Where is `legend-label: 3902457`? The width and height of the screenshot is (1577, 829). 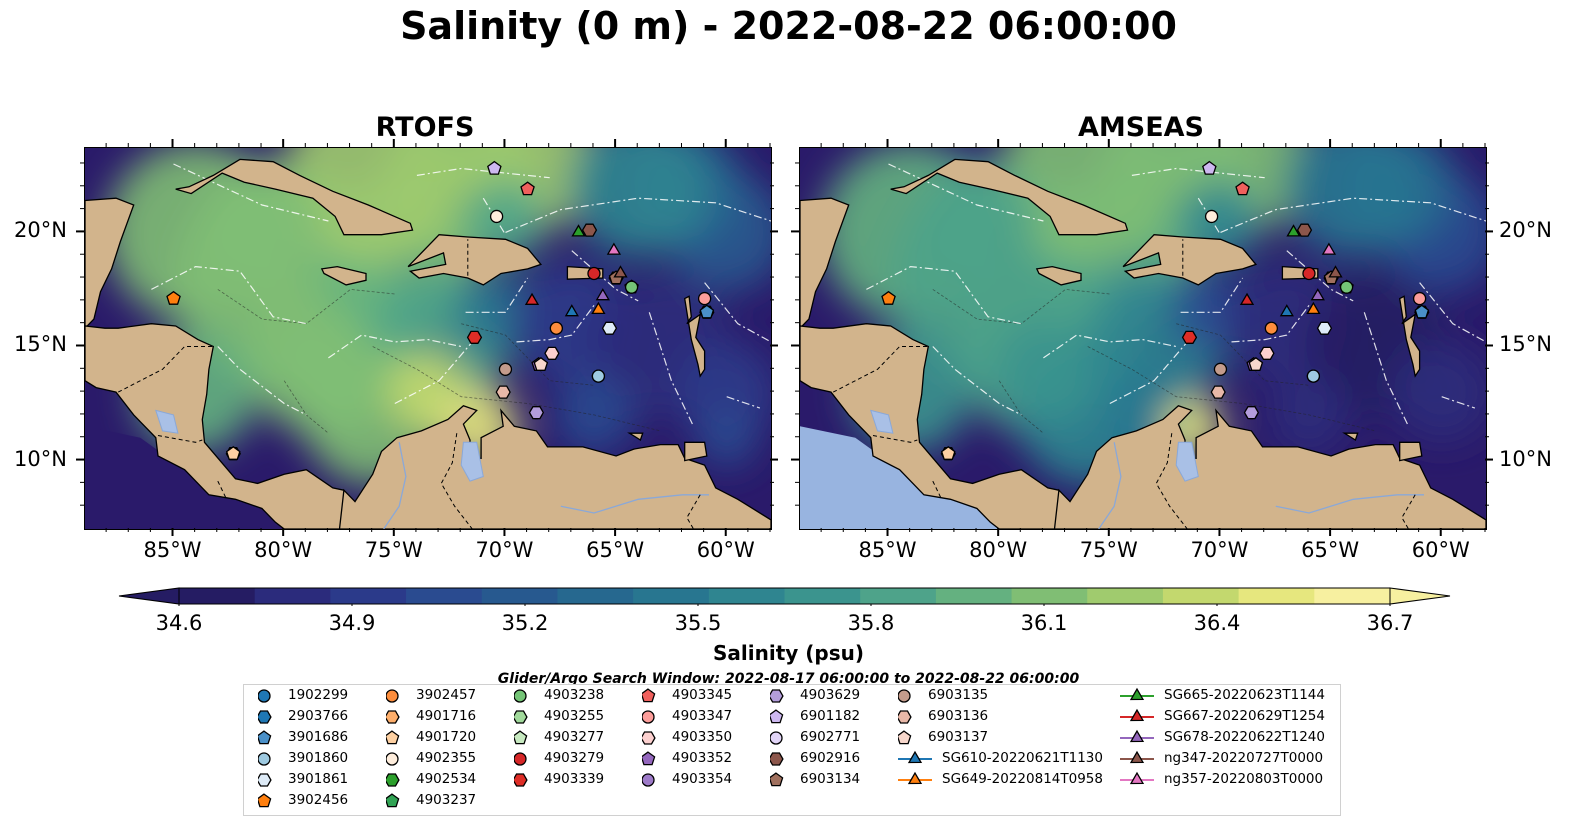 legend-label: 3902457 is located at coordinates (446, 695).